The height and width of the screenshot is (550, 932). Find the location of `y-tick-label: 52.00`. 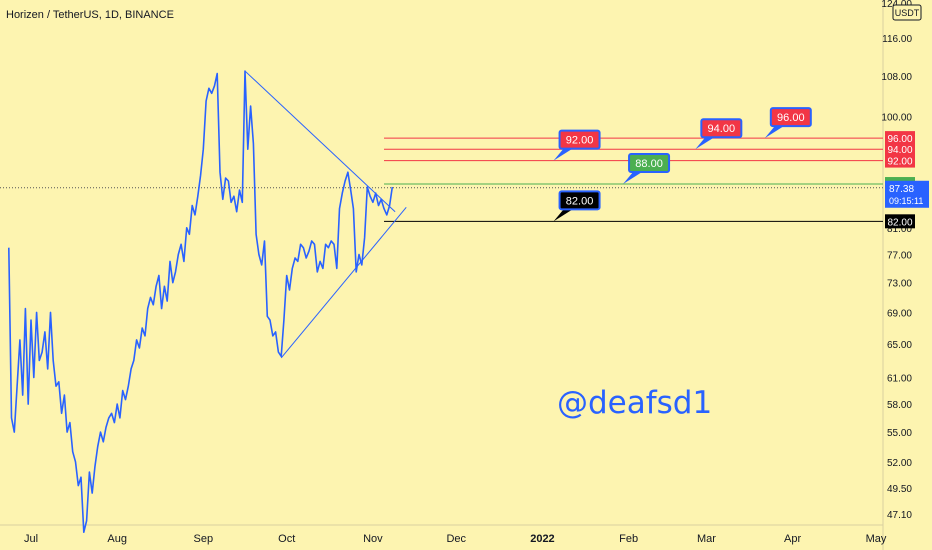

y-tick-label: 52.00 is located at coordinates (899, 463).